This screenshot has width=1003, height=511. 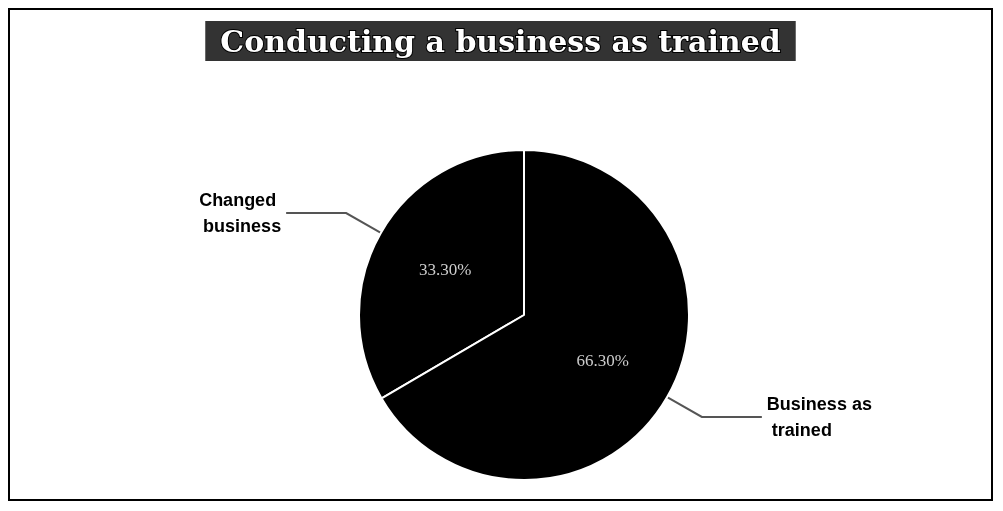 What do you see at coordinates (500, 41) in the screenshot?
I see `chart-title: Conducting a business as trained` at bounding box center [500, 41].